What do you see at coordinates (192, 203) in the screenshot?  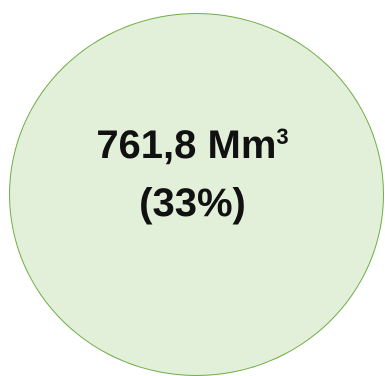 I see `volume-percent: (33%)` at bounding box center [192, 203].